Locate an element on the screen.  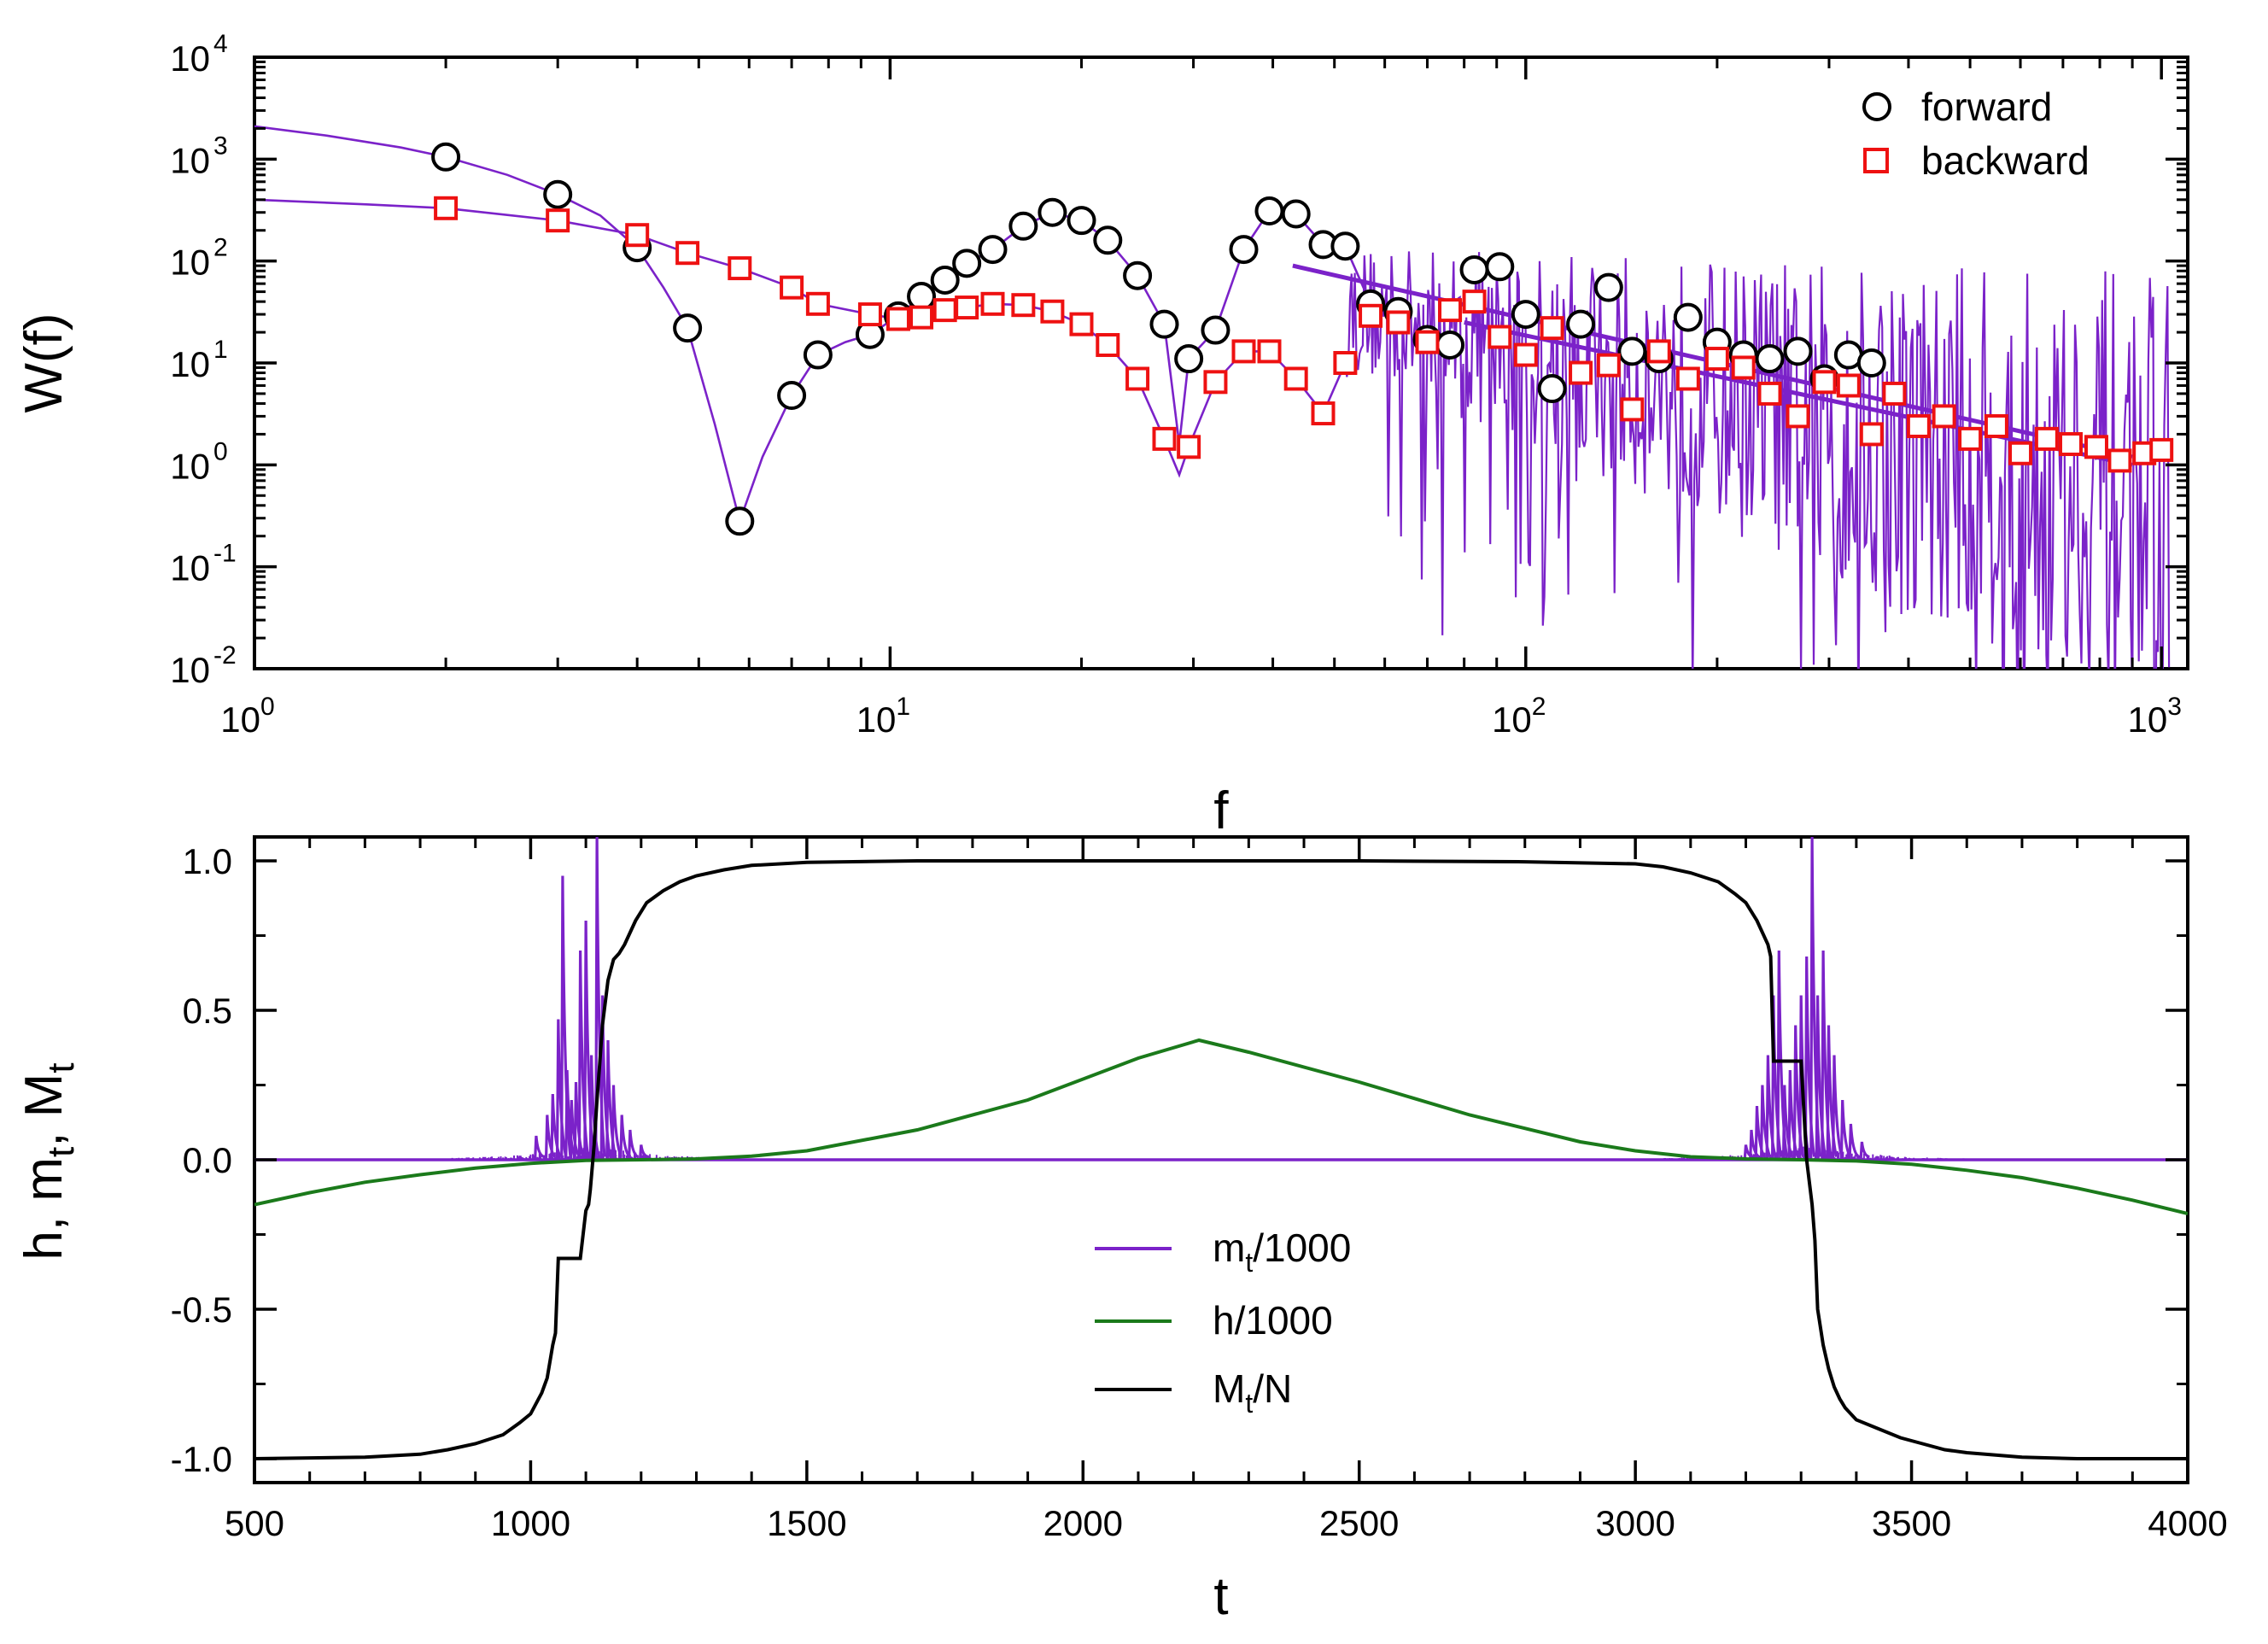
bot-xtick-label-0: 500 is located at coordinates (254, 1523).